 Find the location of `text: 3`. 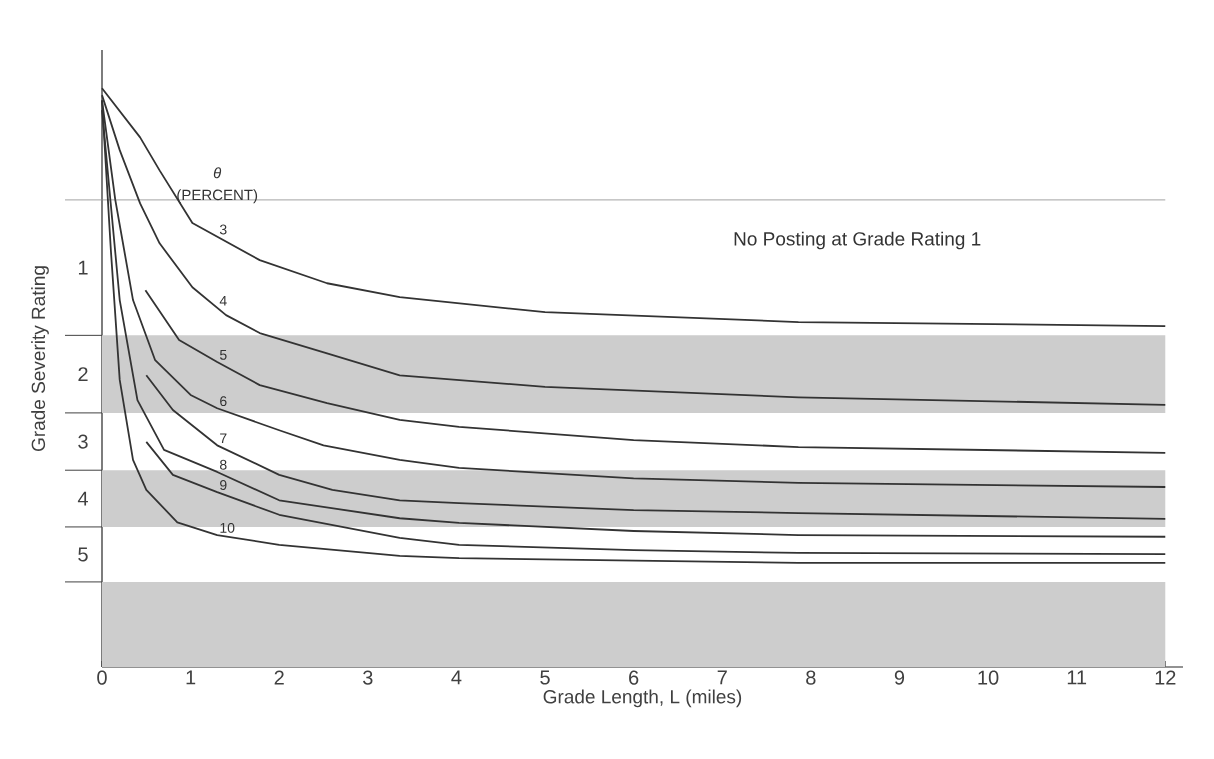

text: 3 is located at coordinates (83, 441).